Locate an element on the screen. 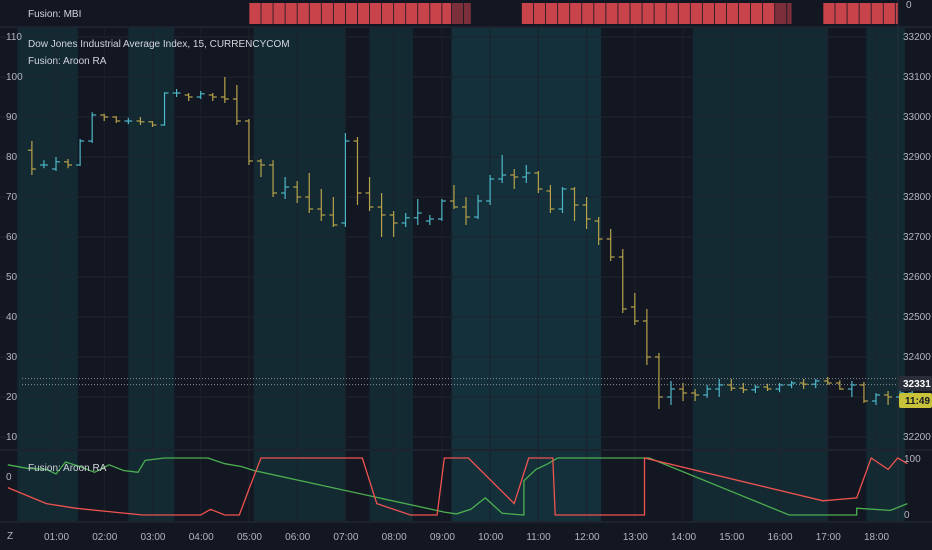  time-tick-02:00: 02:00 is located at coordinates (104, 537).